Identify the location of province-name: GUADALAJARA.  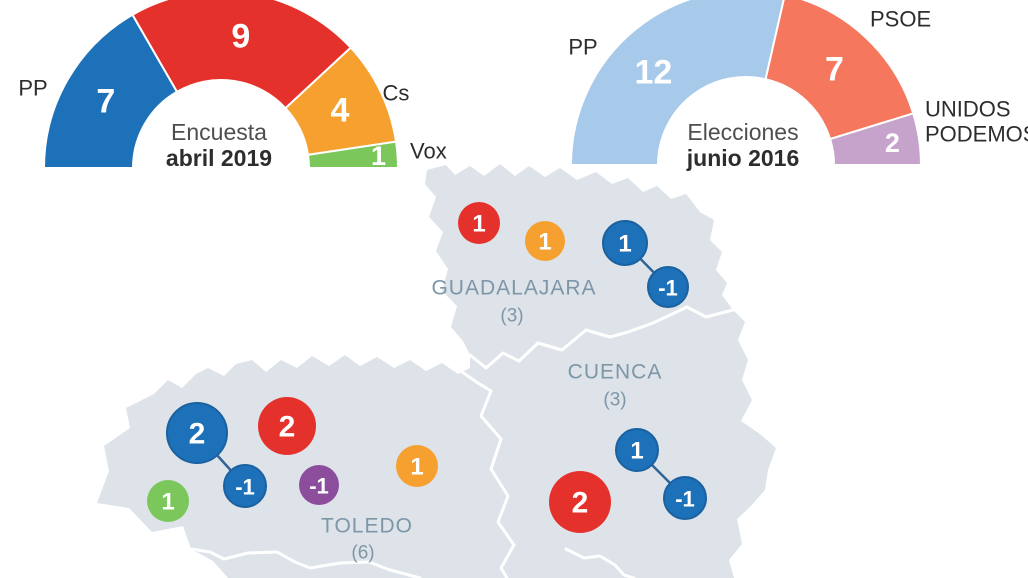
(513, 288).